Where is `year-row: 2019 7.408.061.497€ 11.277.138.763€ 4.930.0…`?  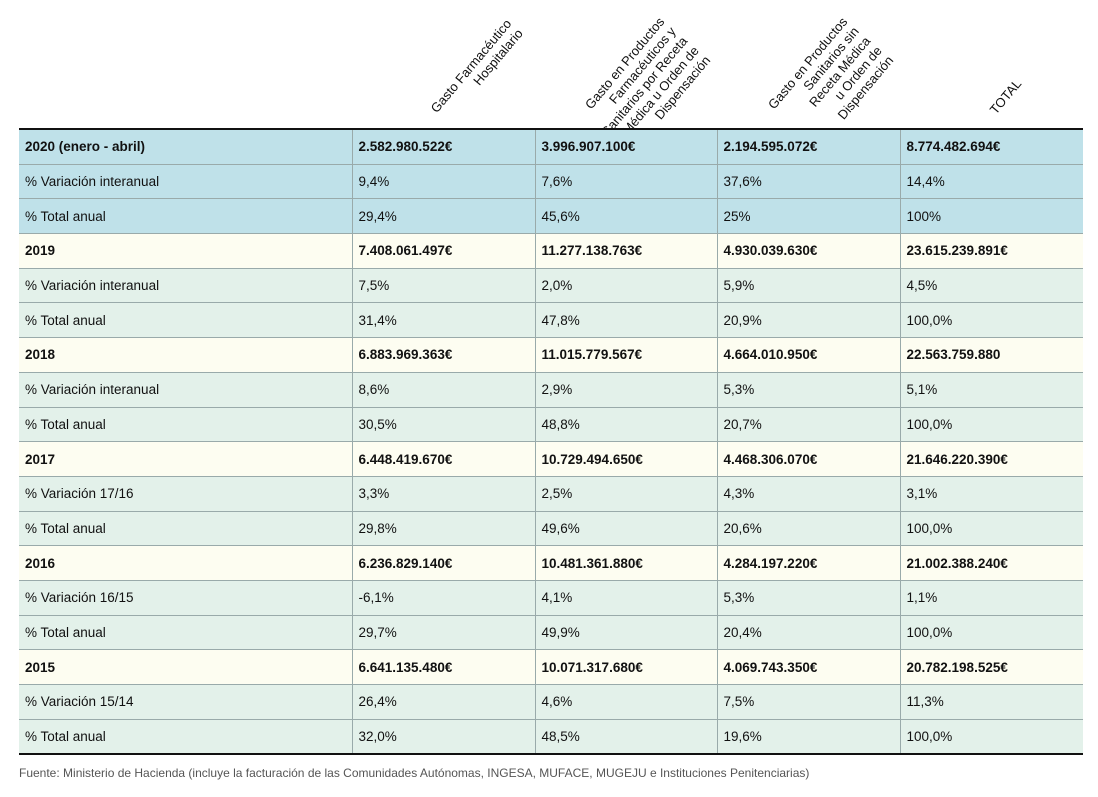 year-row: 2019 7.408.061.497€ 11.277.138.763€ 4.930.0… is located at coordinates (551, 251).